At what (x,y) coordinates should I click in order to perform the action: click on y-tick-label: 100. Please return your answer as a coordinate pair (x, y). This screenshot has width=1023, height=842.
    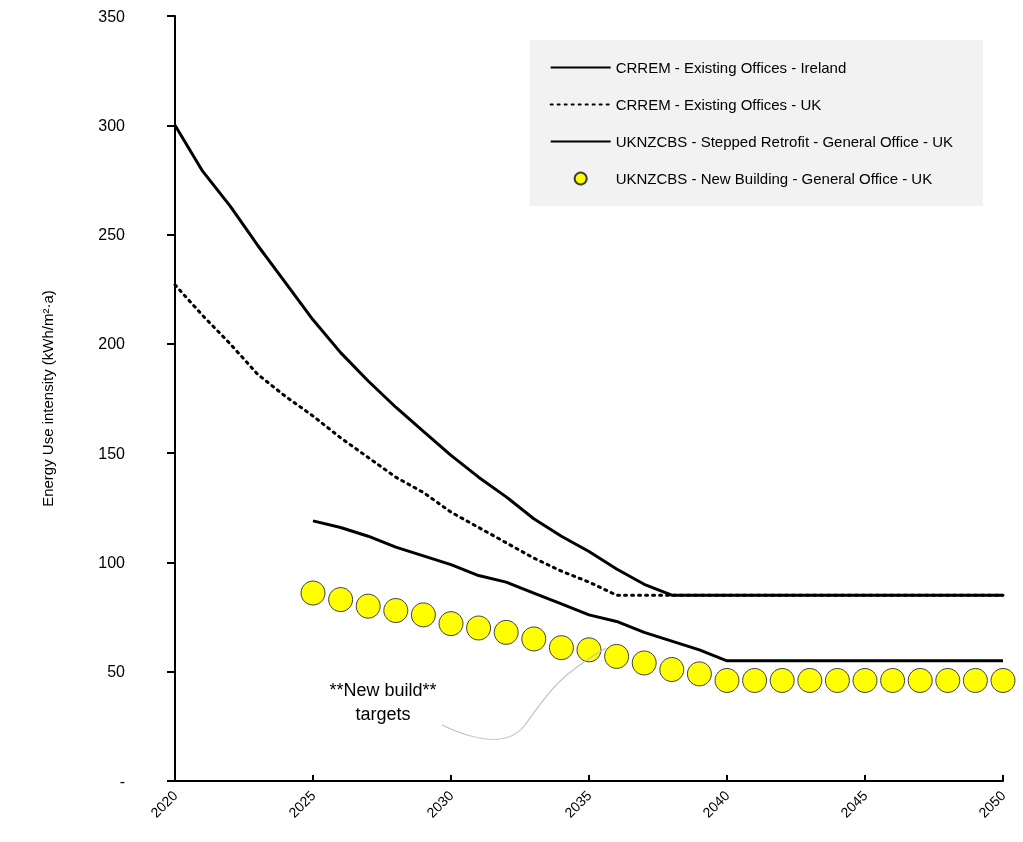
    Looking at the image, I should click on (112, 562).